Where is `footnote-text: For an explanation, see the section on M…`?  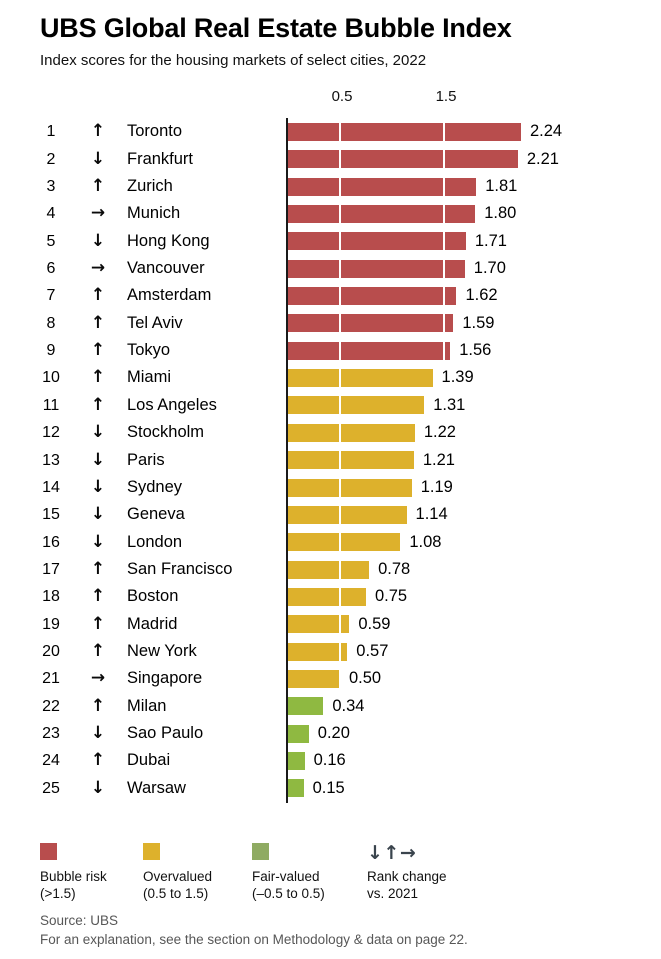 footnote-text: For an explanation, see the section on M… is located at coordinates (254, 939).